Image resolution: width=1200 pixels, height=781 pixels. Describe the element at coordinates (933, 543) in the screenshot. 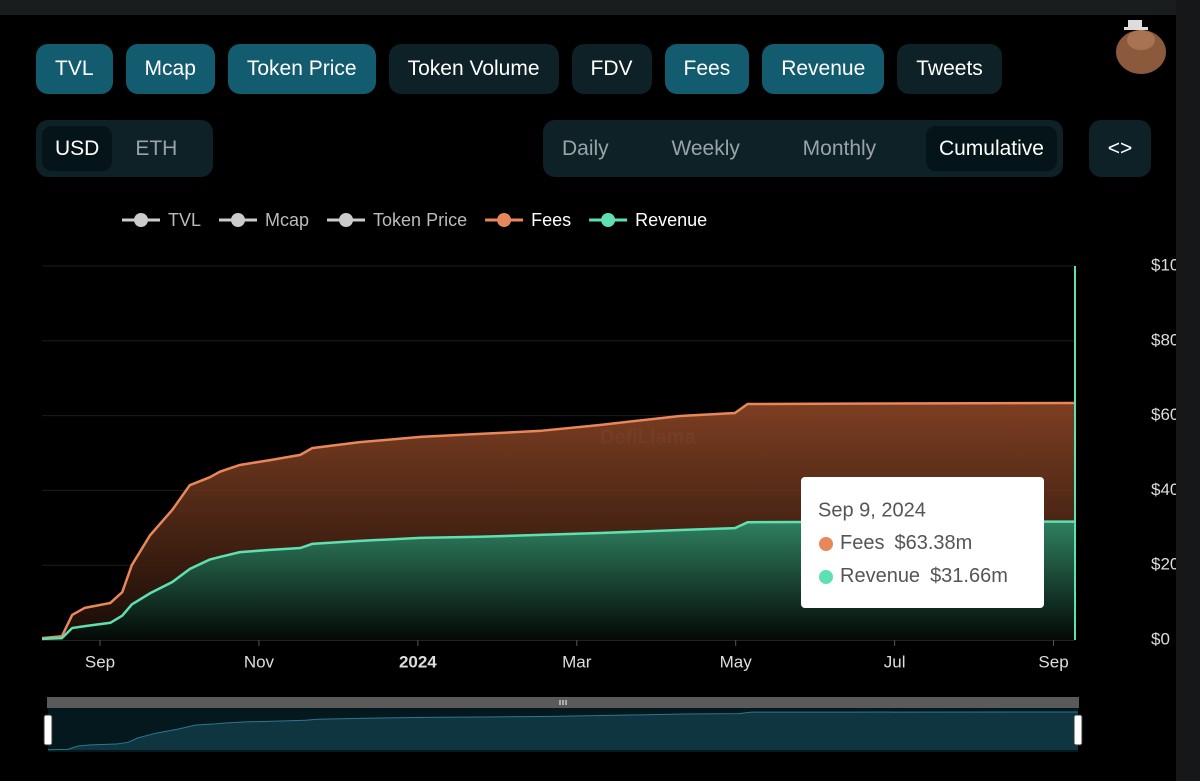

I see `tooltip-value: $63.38m` at that location.